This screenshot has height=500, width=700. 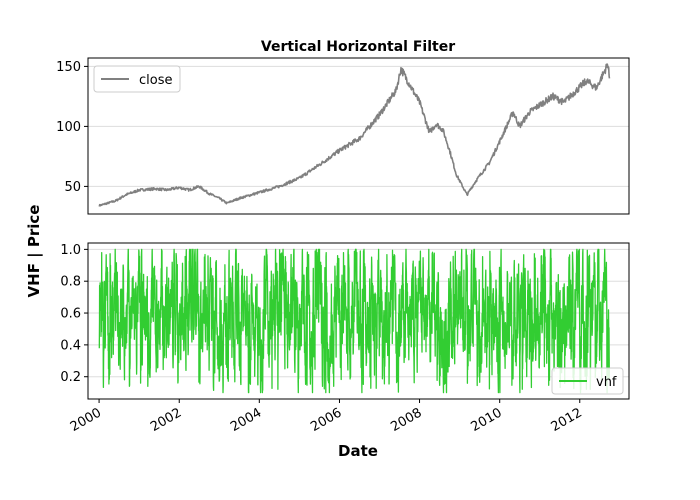 What do you see at coordinates (70, 377) in the screenshot?
I see `bottom-ytick-label: 0.2` at bounding box center [70, 377].